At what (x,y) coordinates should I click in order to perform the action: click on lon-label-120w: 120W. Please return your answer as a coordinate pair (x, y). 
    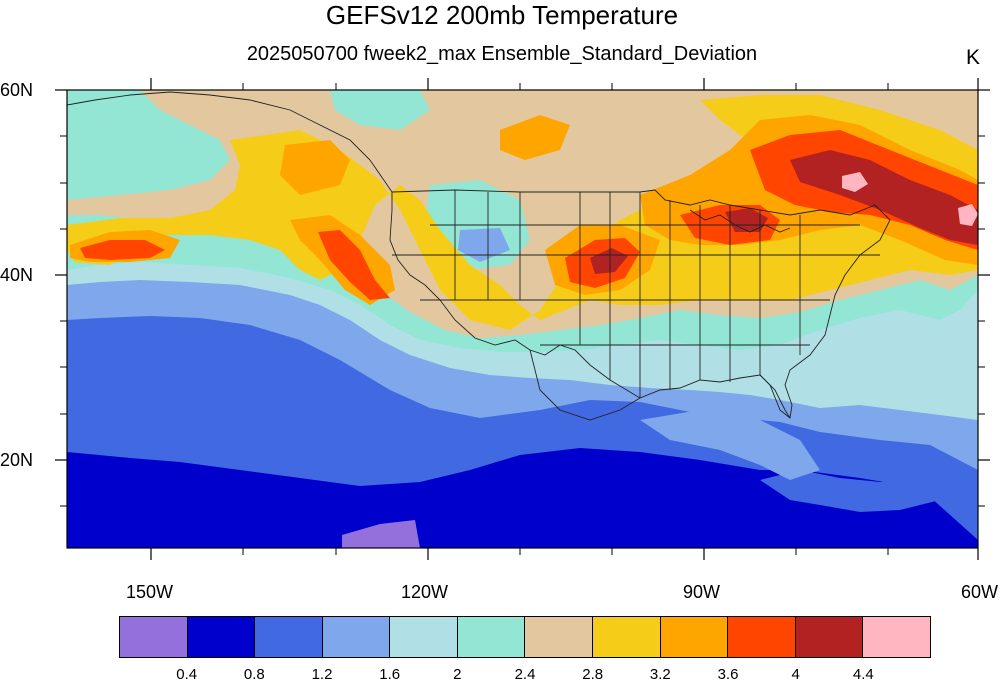
    Looking at the image, I should click on (425, 592).